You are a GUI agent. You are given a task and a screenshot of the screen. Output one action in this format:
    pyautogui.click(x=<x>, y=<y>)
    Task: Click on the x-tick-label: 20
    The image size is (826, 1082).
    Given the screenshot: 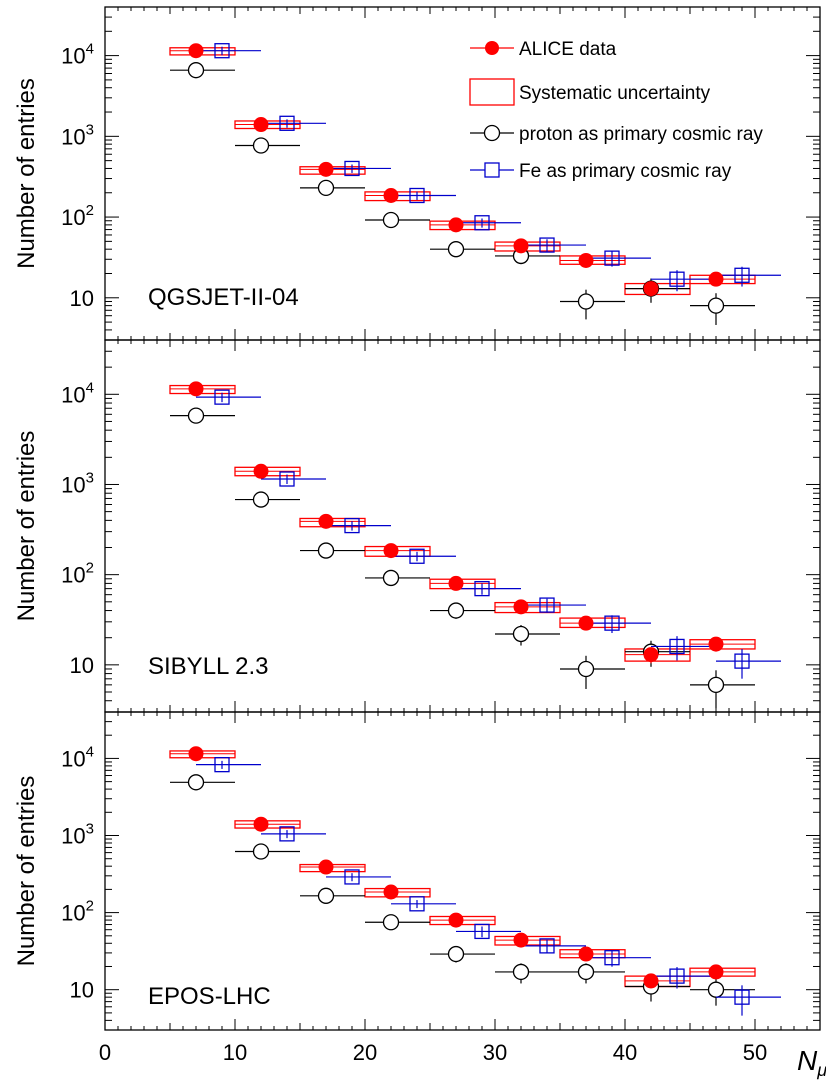 What is the action you would take?
    pyautogui.click(x=365, y=1052)
    